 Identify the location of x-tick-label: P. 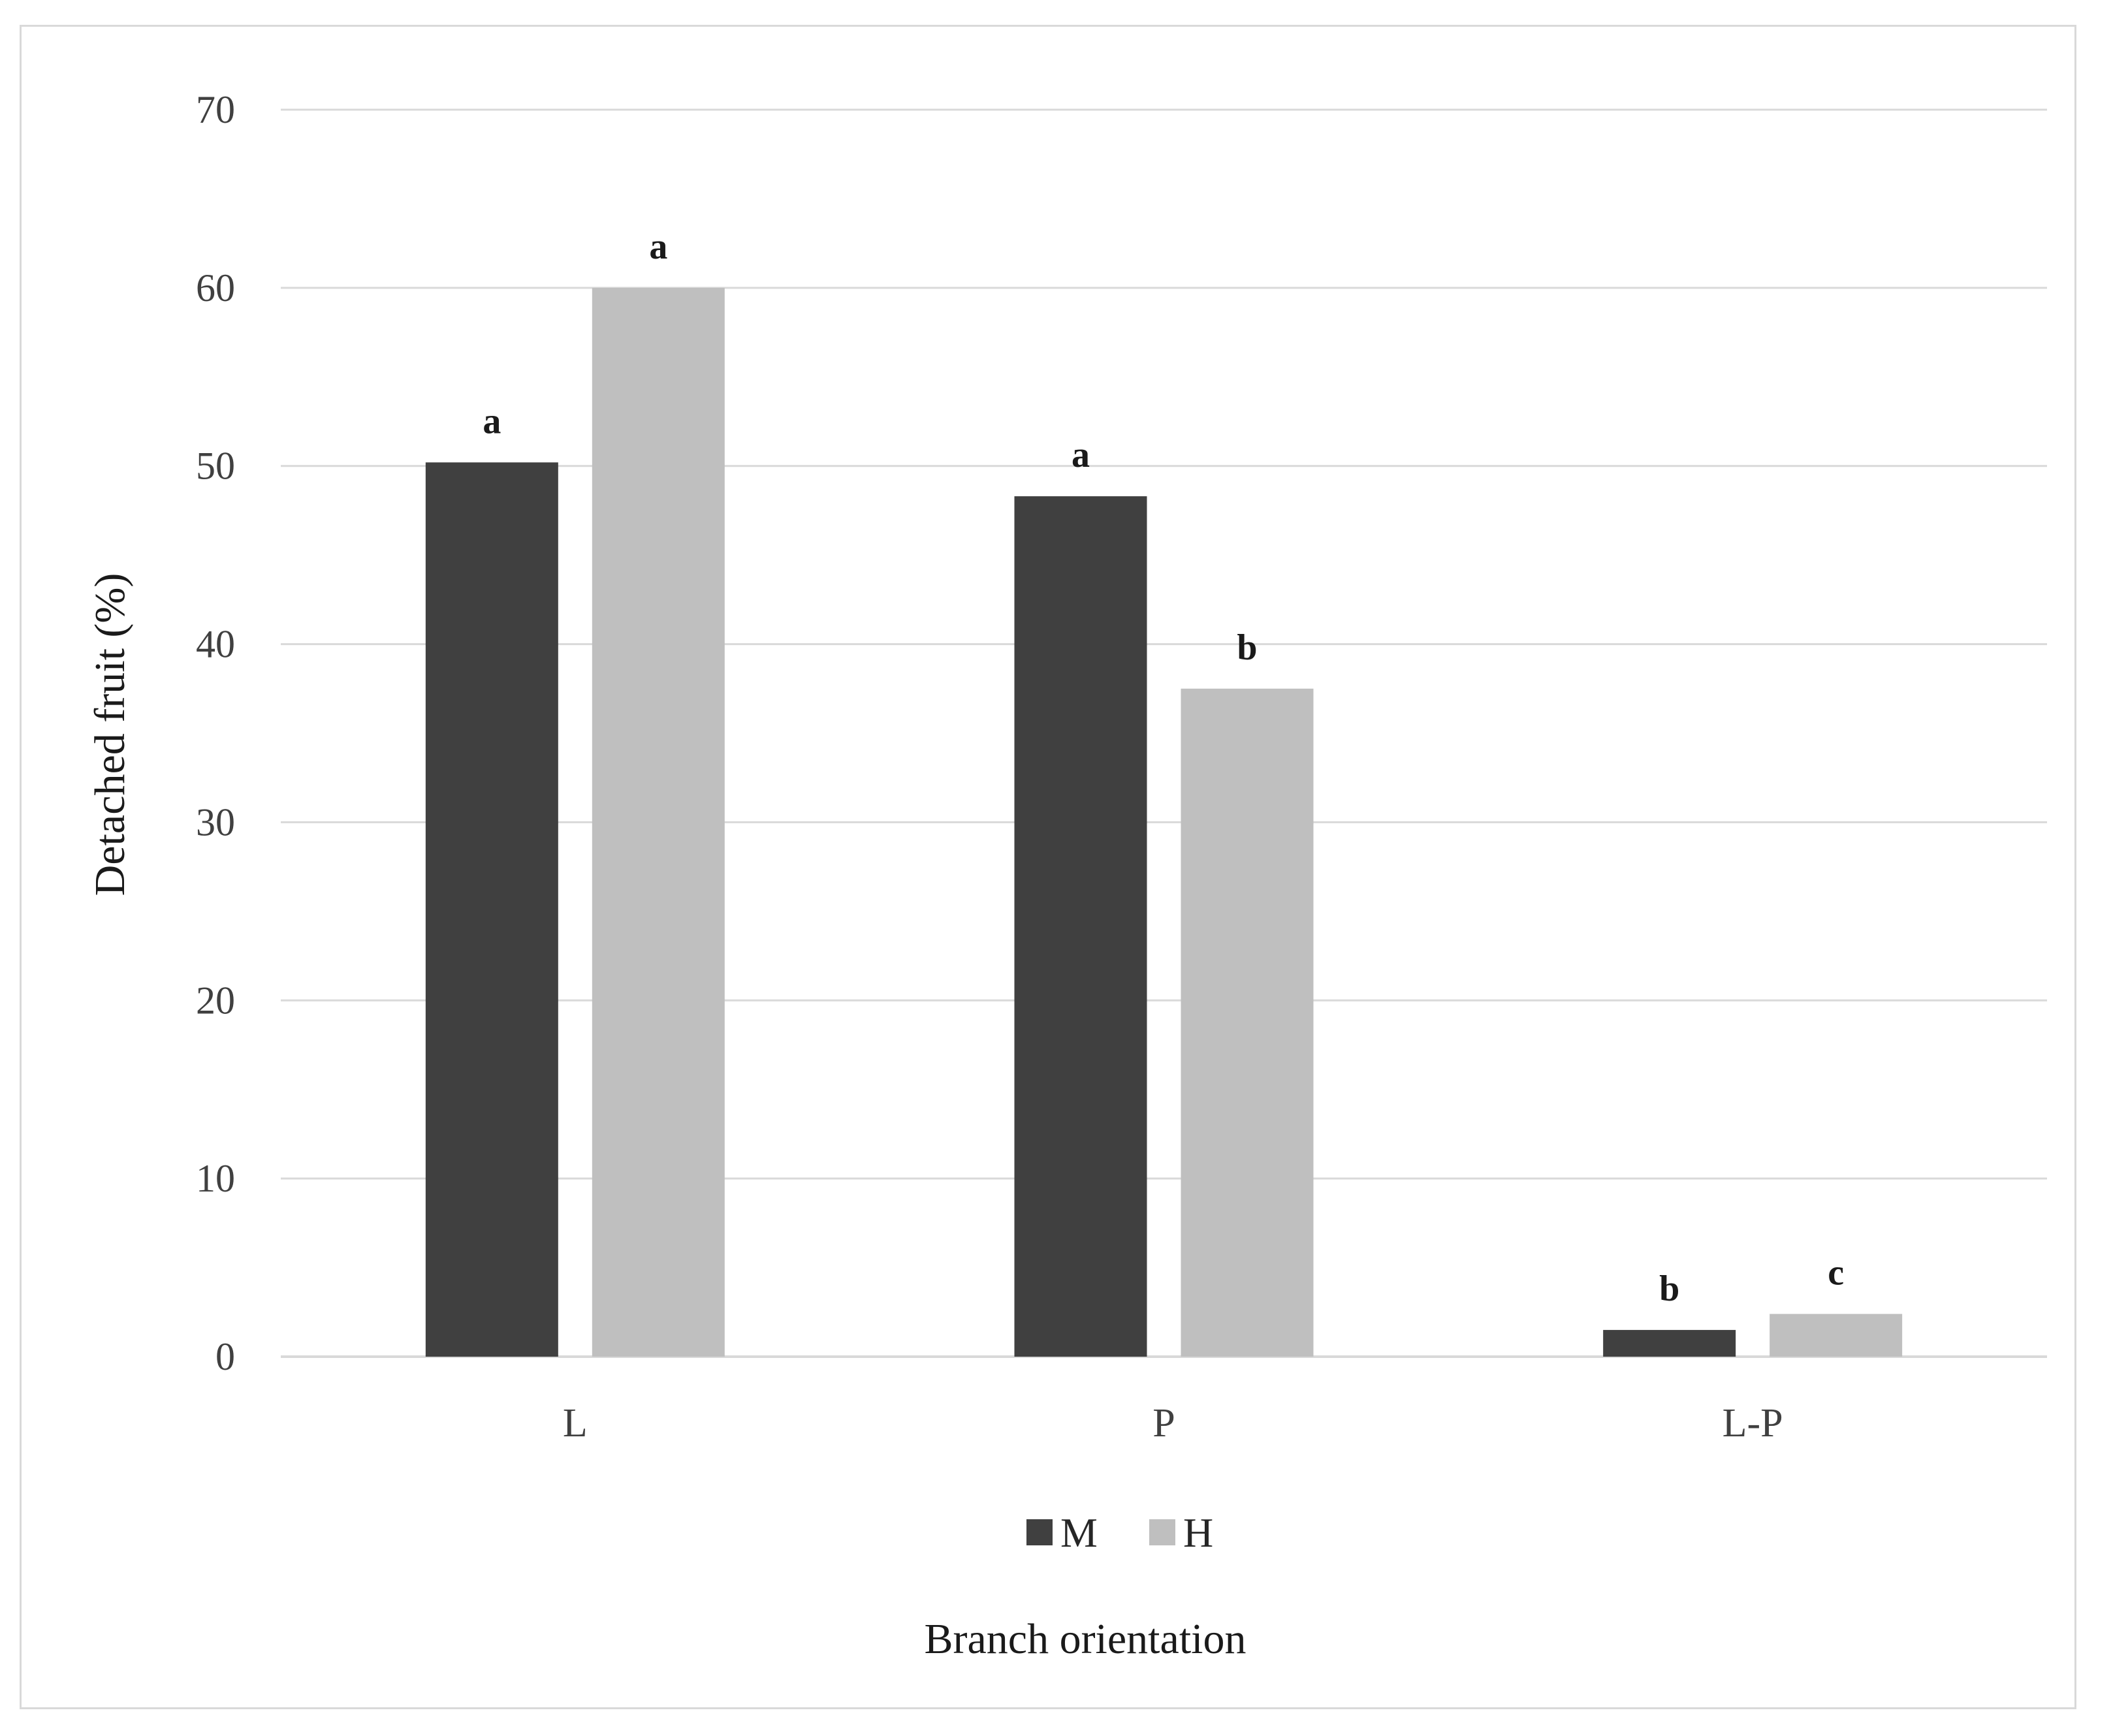
(1163, 1423).